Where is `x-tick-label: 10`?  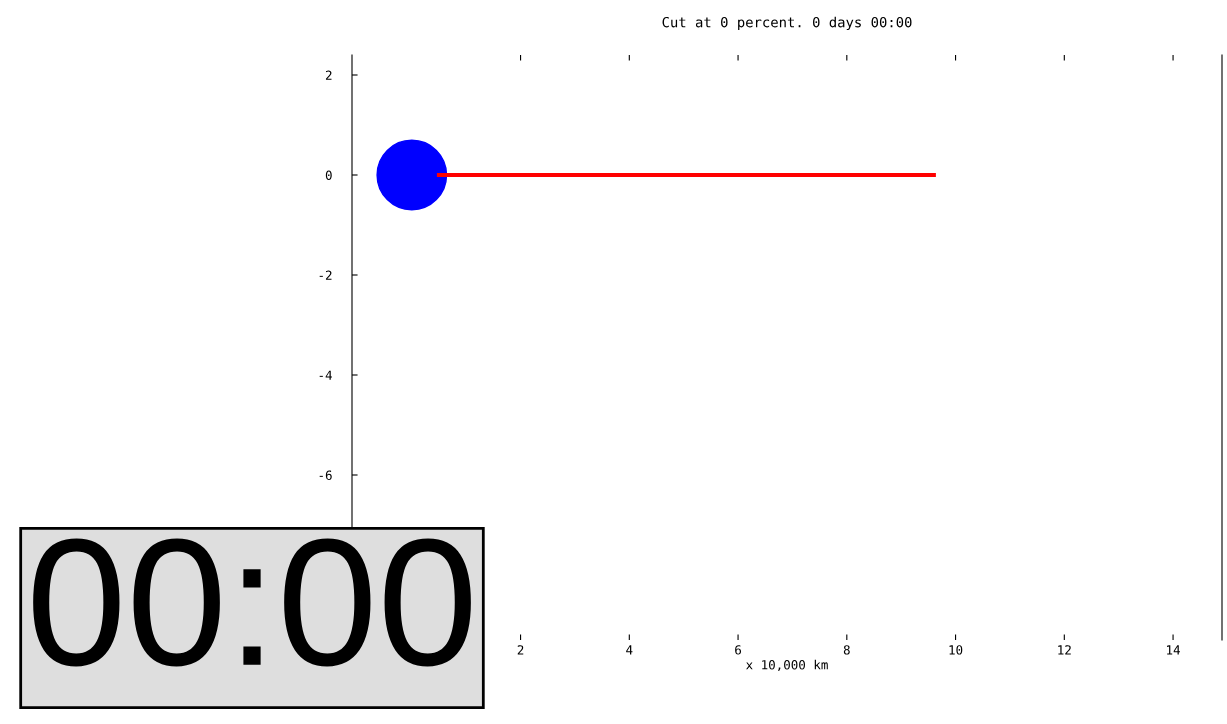
x-tick-label: 10 is located at coordinates (956, 650).